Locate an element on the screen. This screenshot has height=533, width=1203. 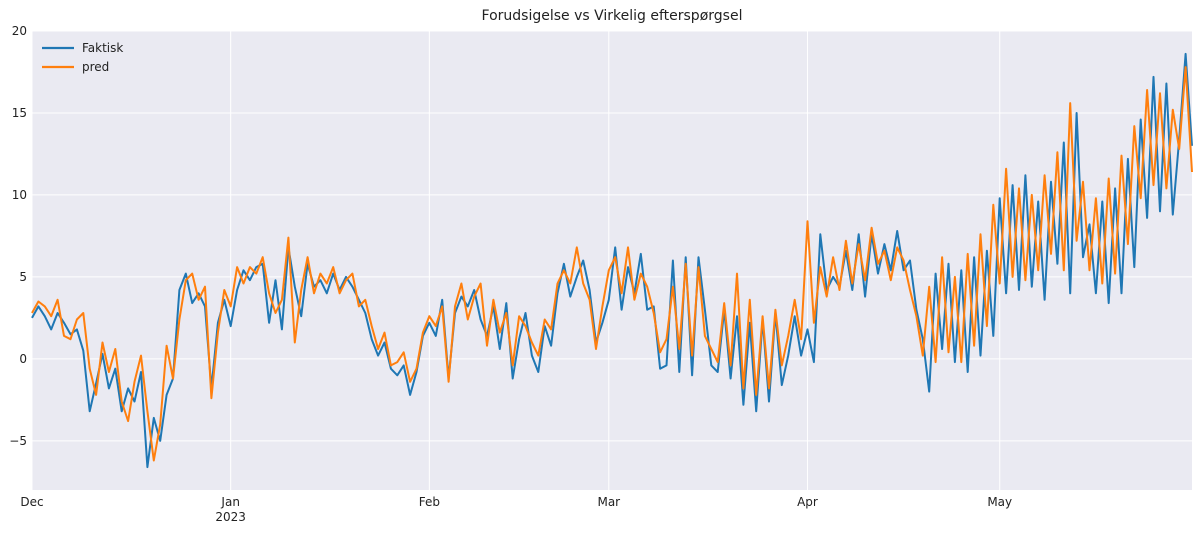
y-axis: 20 15 10 5 0 −5 is located at coordinates (18, 236).